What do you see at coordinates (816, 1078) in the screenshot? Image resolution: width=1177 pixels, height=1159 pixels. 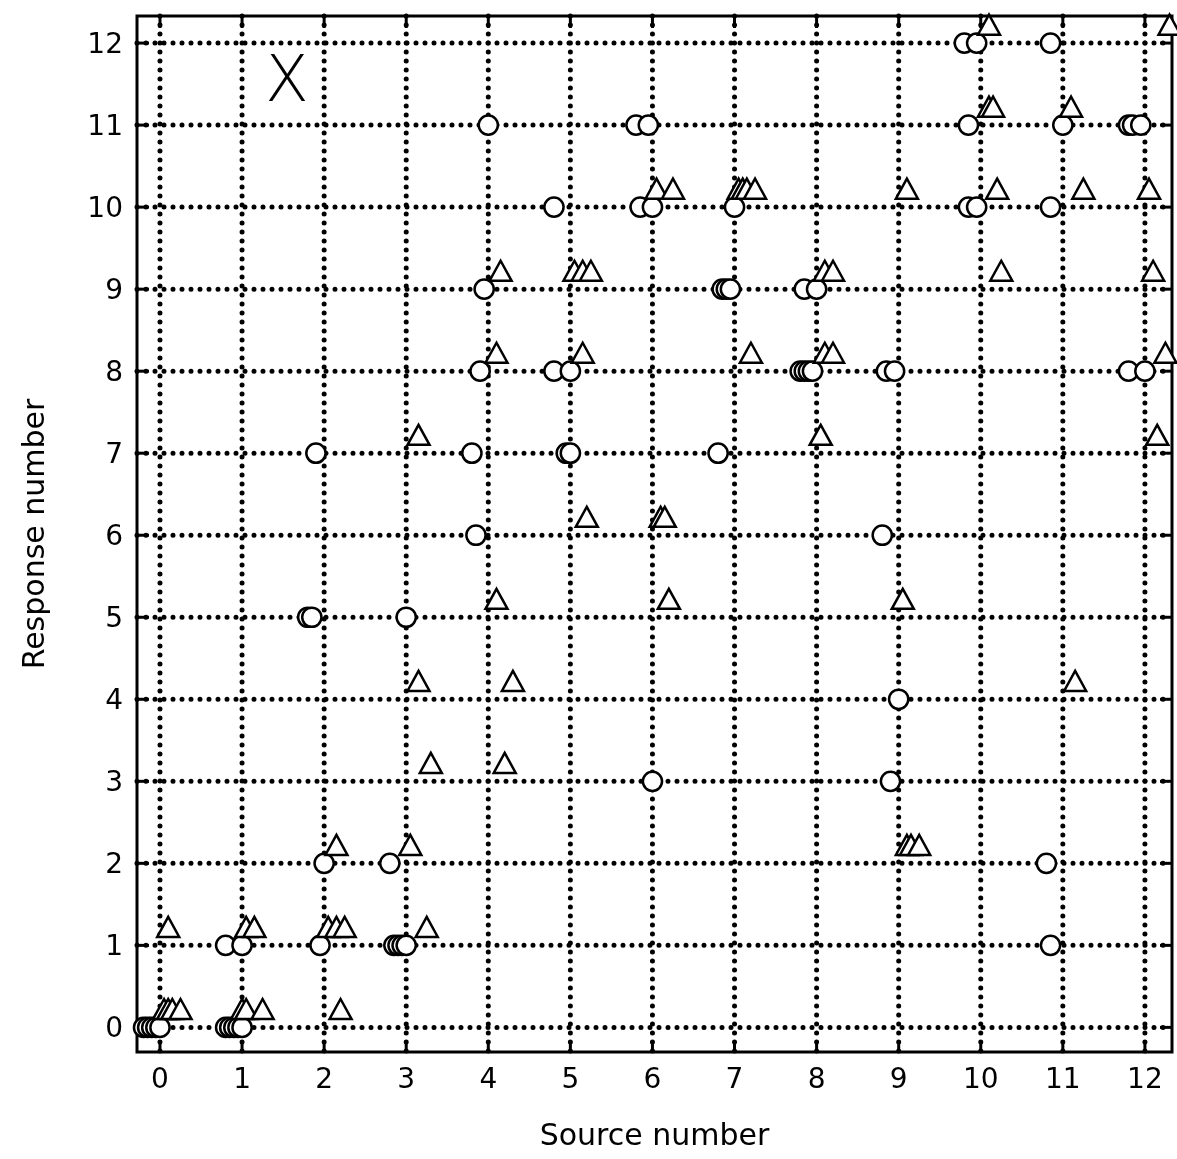 I see `x-tick-label: 8` at bounding box center [816, 1078].